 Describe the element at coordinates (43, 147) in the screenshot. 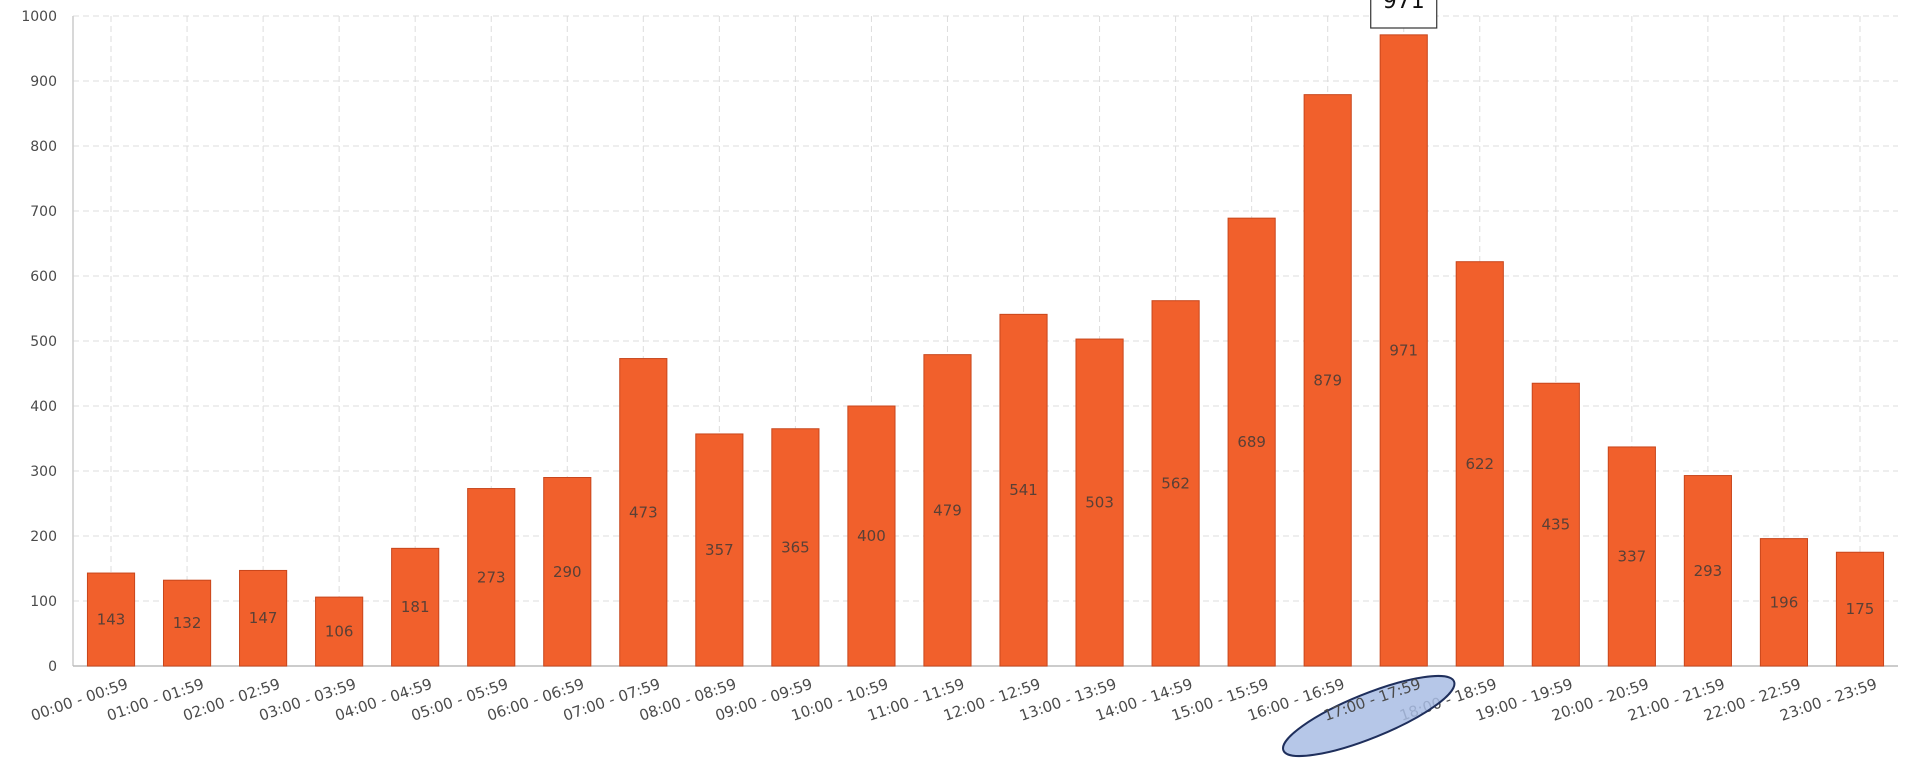

I see `y-tick-label: 800` at that location.